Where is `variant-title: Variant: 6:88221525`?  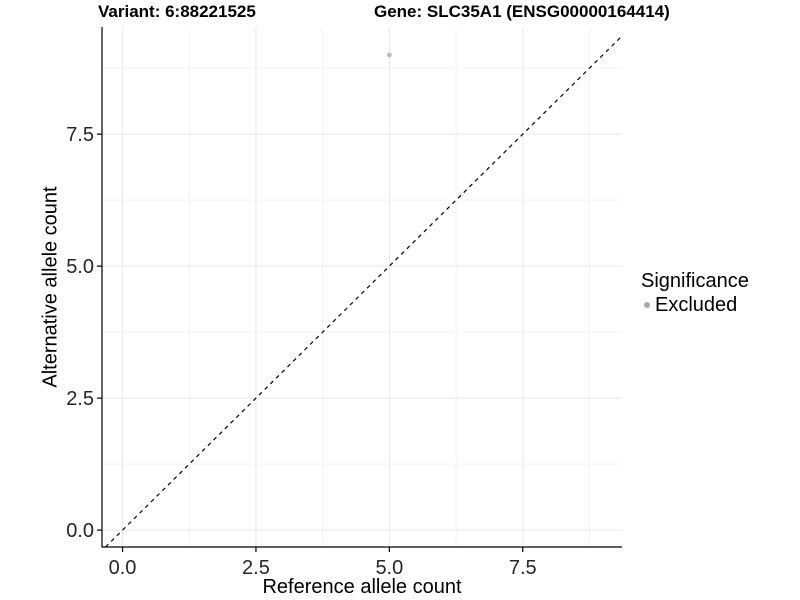 variant-title: Variant: 6:88221525 is located at coordinates (177, 11).